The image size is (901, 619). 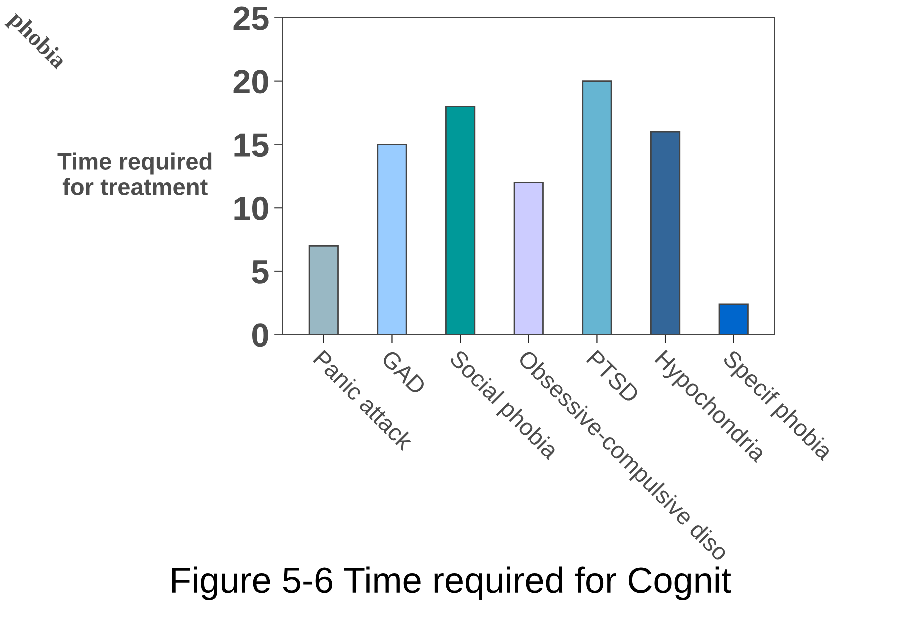 I want to click on y-tick-label: 0, so click(x=260, y=336).